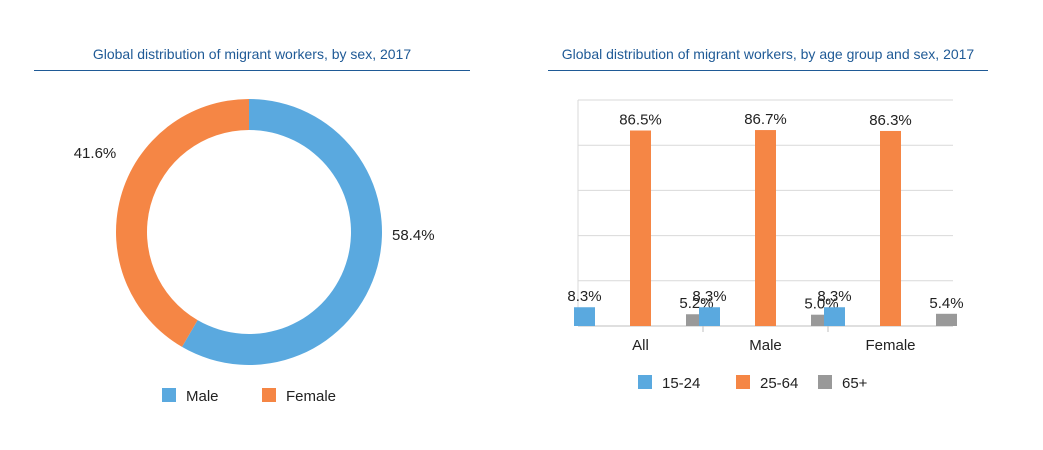 This screenshot has height=450, width=1043. What do you see at coordinates (768, 70) in the screenshot?
I see `bar-title-rule` at bounding box center [768, 70].